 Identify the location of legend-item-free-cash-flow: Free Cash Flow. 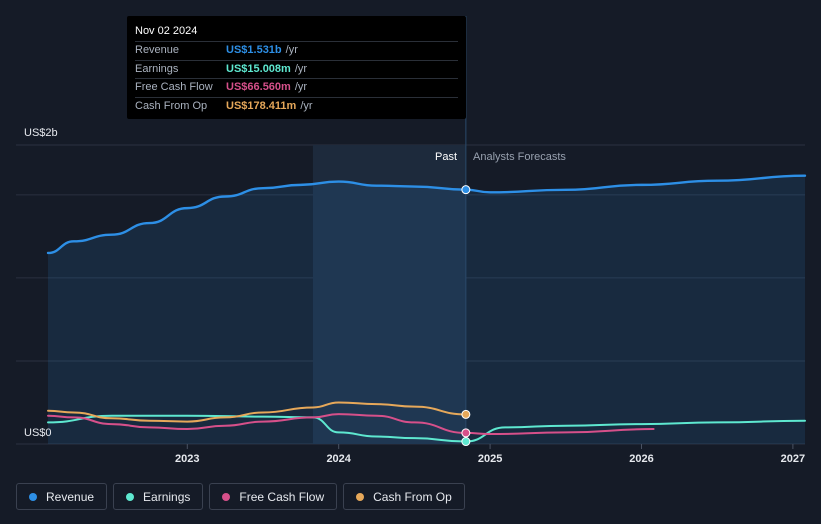
(273, 496).